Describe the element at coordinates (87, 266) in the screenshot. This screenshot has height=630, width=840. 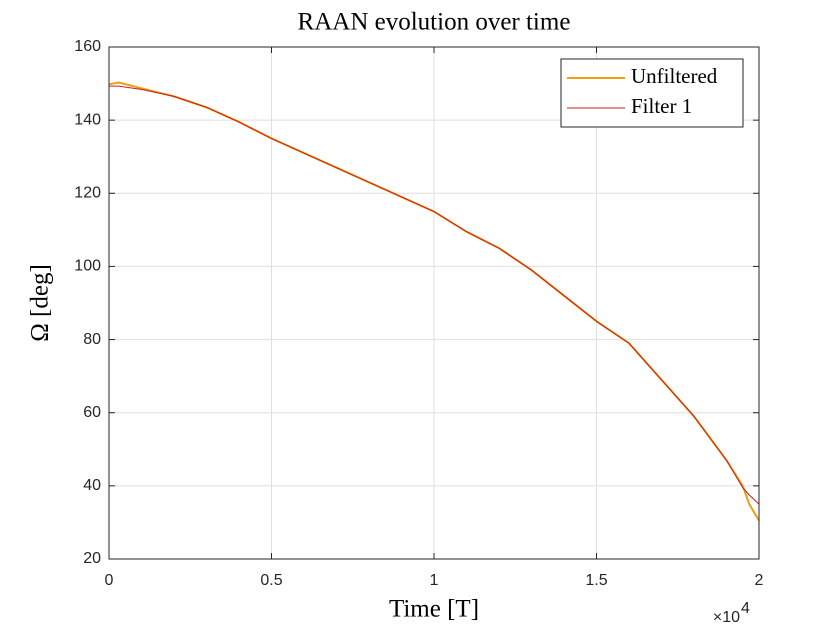
I see `y-tick-label: 100` at that location.